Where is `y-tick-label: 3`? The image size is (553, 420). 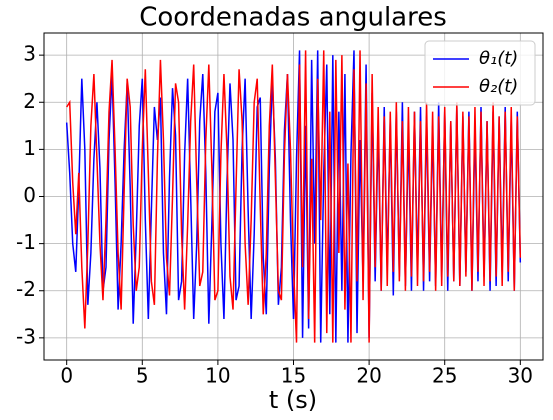 y-tick-label: 3 is located at coordinates (29, 54).